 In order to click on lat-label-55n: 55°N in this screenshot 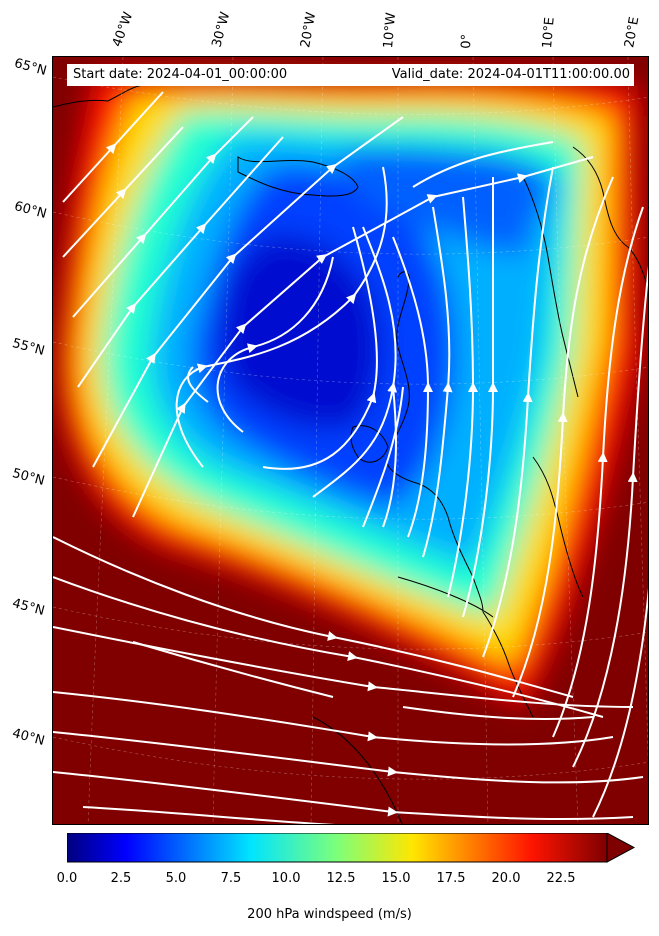, I will do `click(28, 347)`.